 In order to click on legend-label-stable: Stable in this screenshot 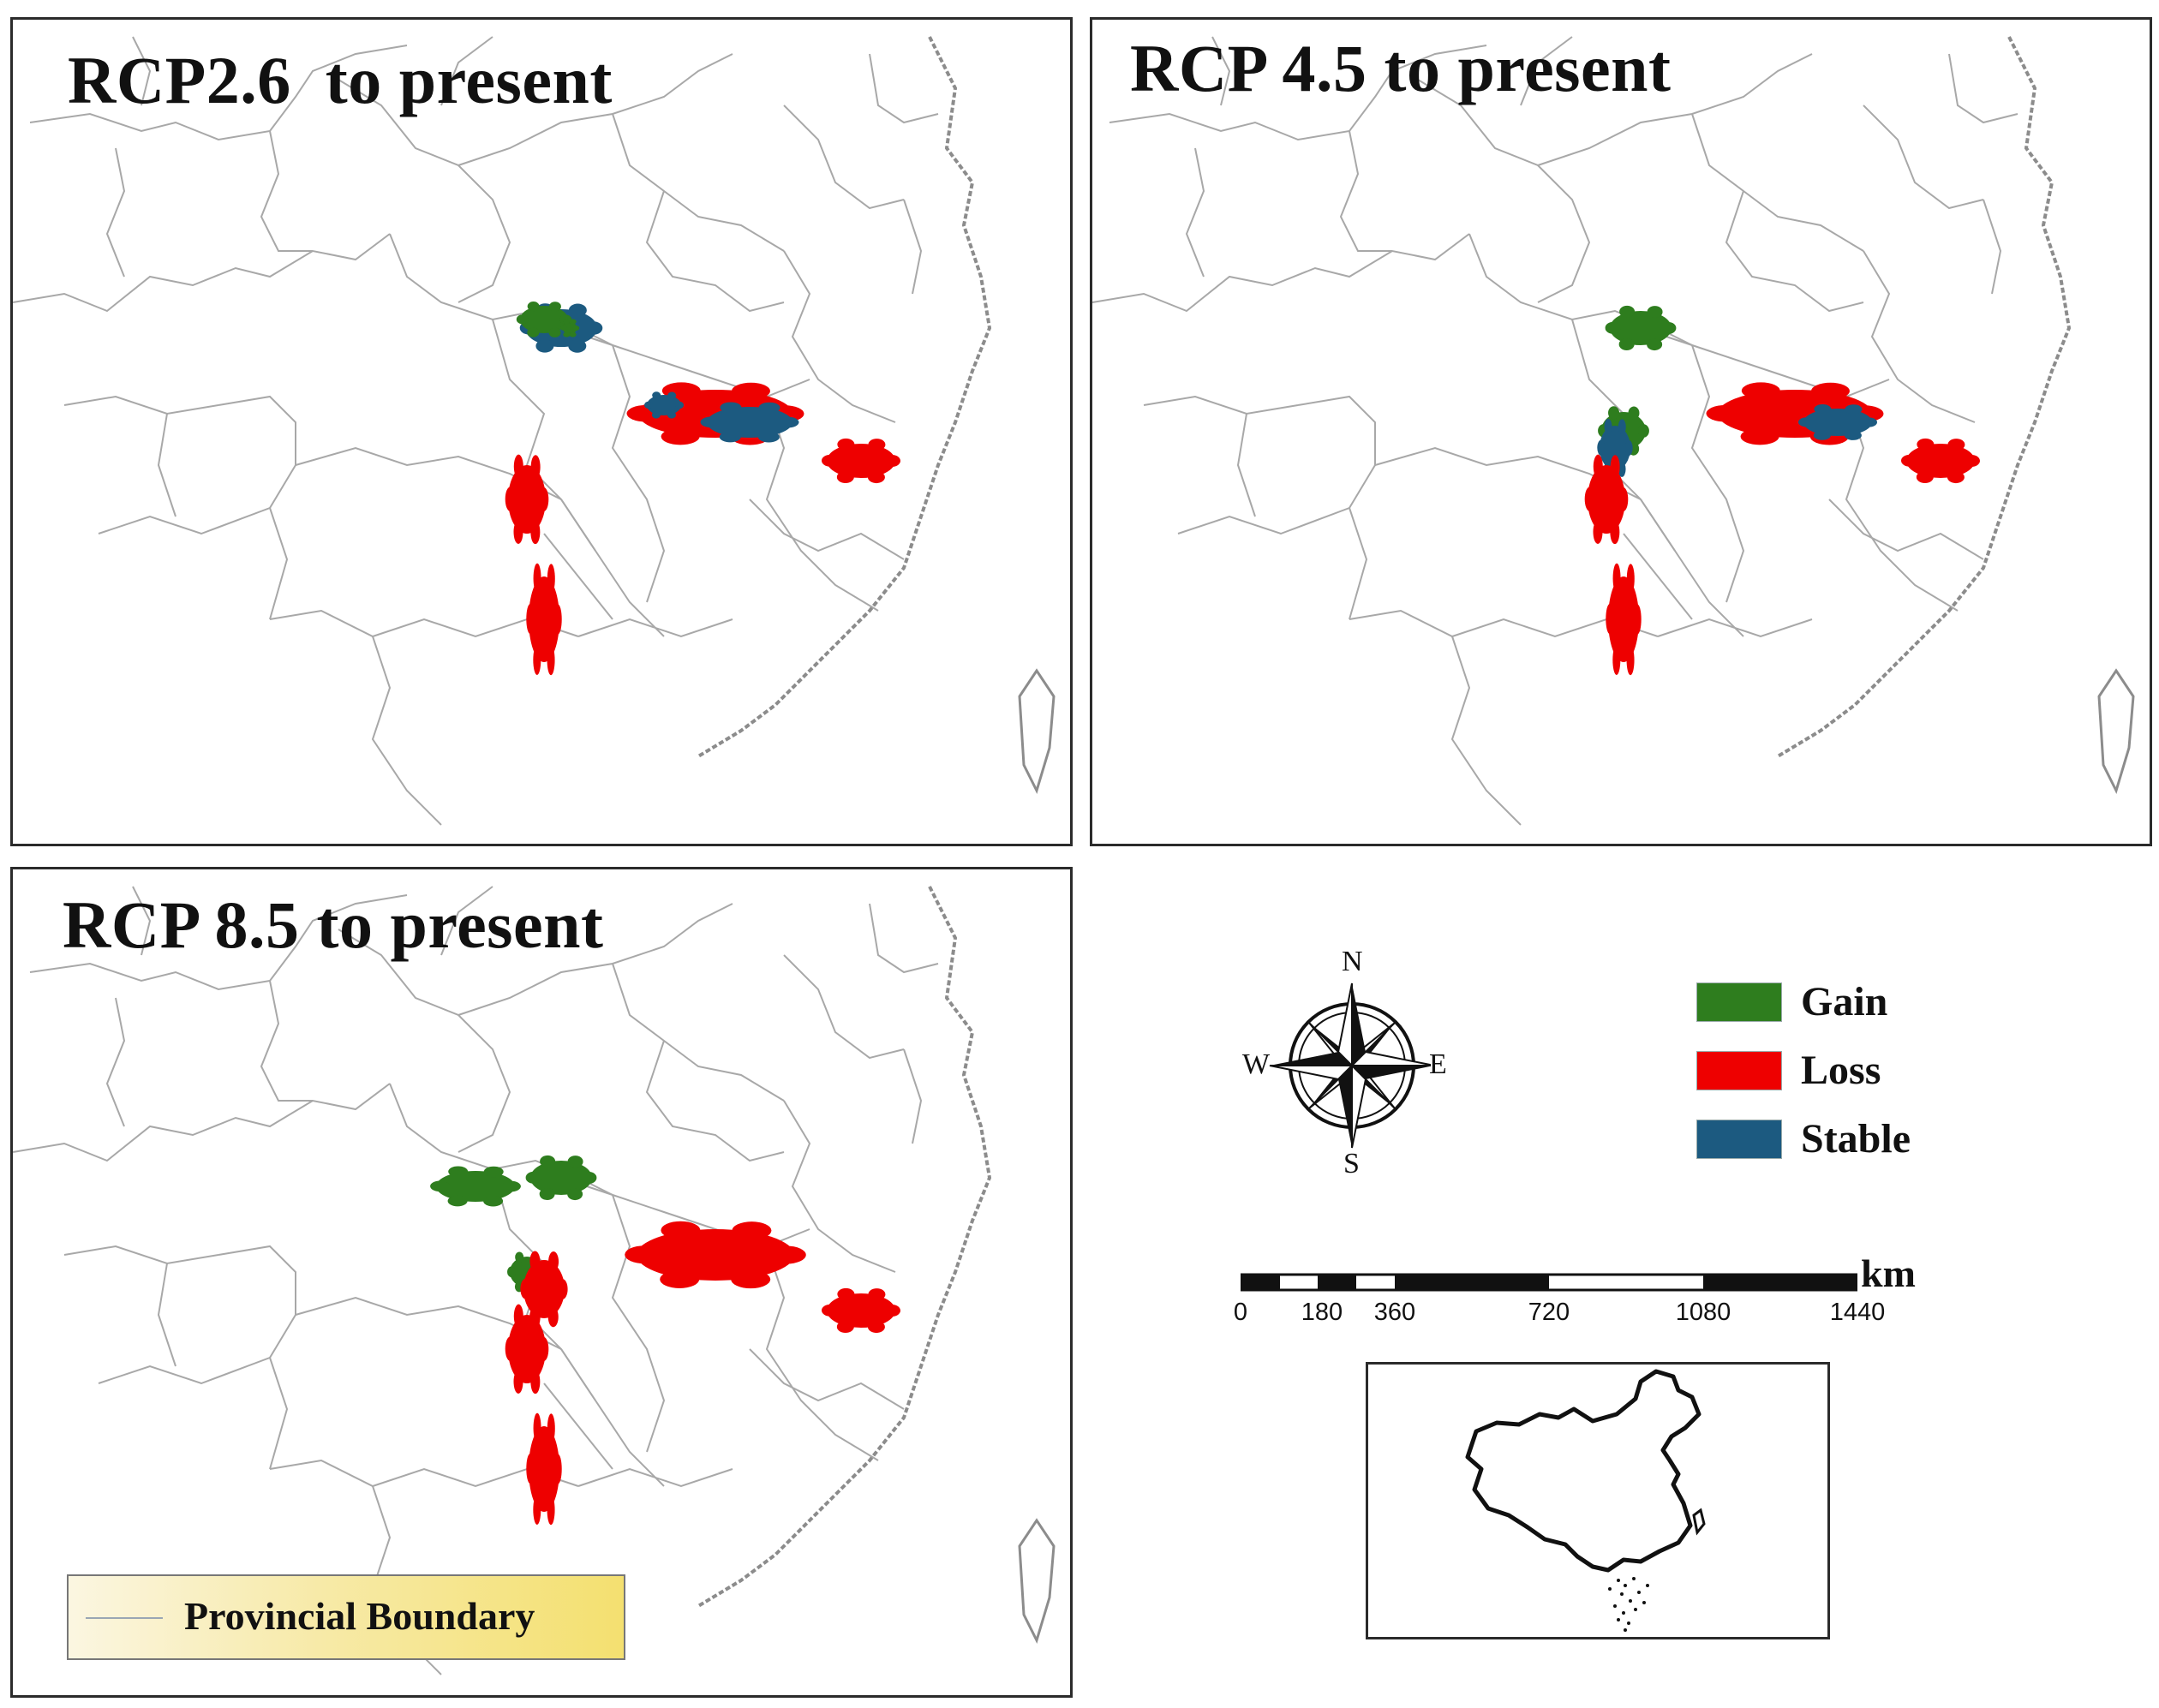, I will do `click(1856, 1139)`.